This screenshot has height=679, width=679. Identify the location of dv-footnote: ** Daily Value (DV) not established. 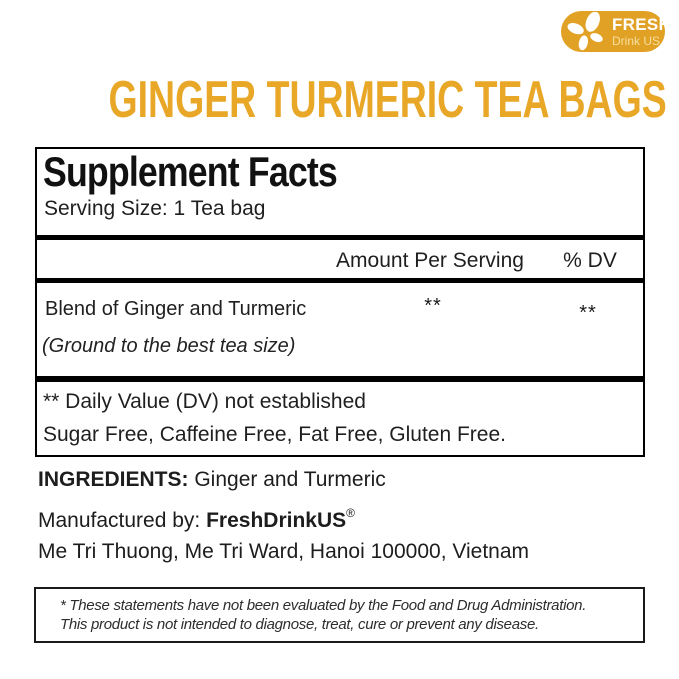
(204, 401).